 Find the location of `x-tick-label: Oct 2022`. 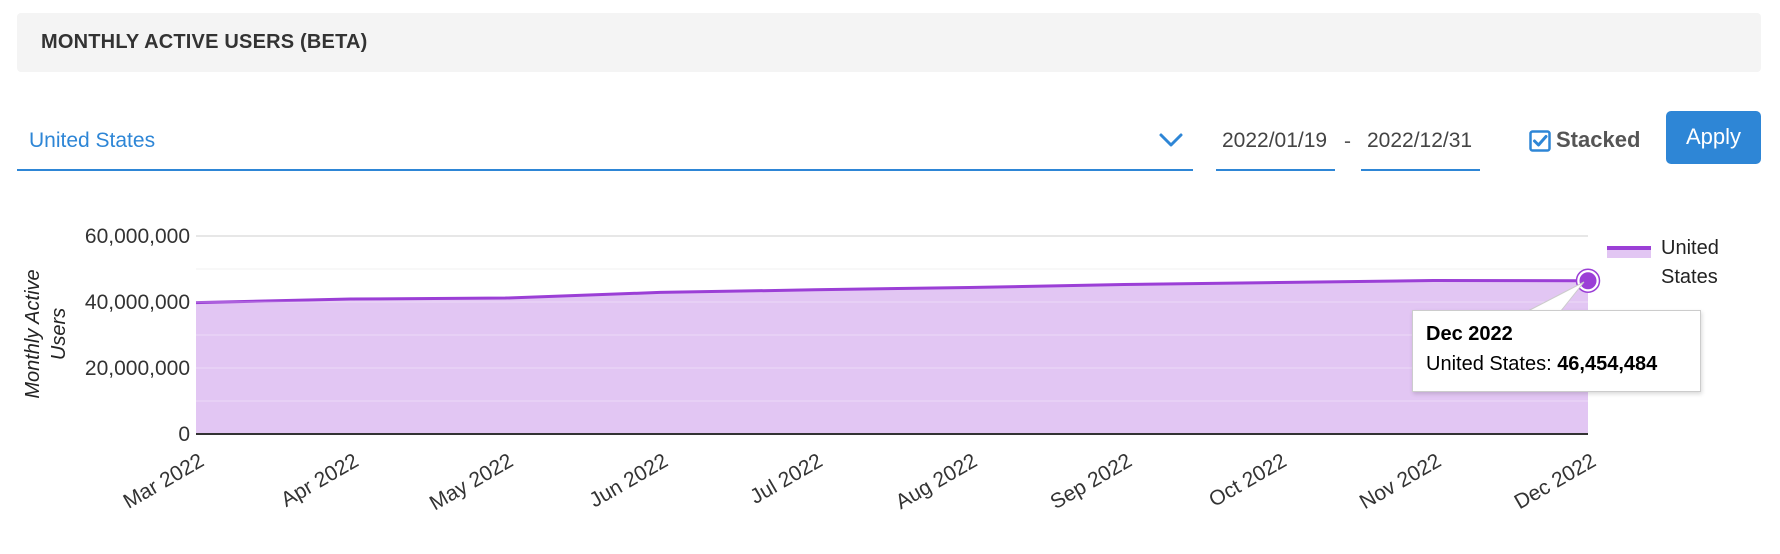

x-tick-label: Oct 2022 is located at coordinates (1247, 480).